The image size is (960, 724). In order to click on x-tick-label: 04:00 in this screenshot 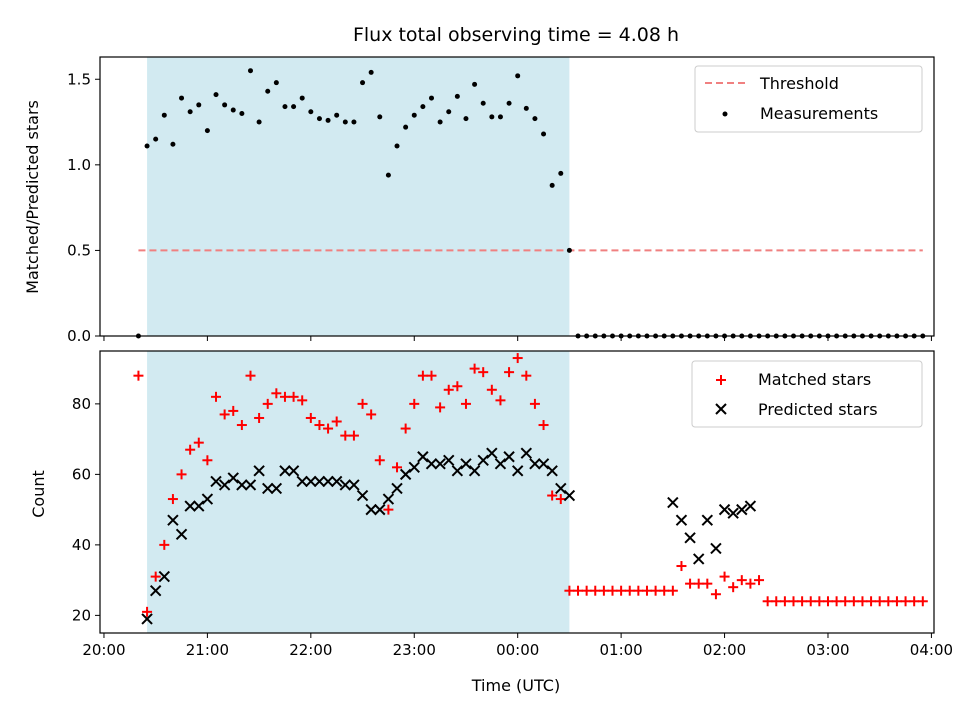, I will do `click(931, 650)`.